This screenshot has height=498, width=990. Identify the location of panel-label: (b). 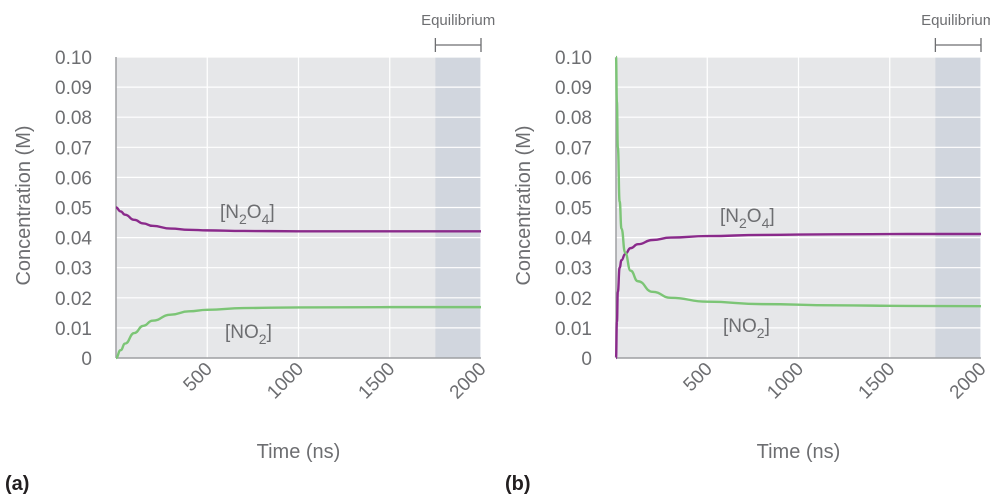
(518, 484).